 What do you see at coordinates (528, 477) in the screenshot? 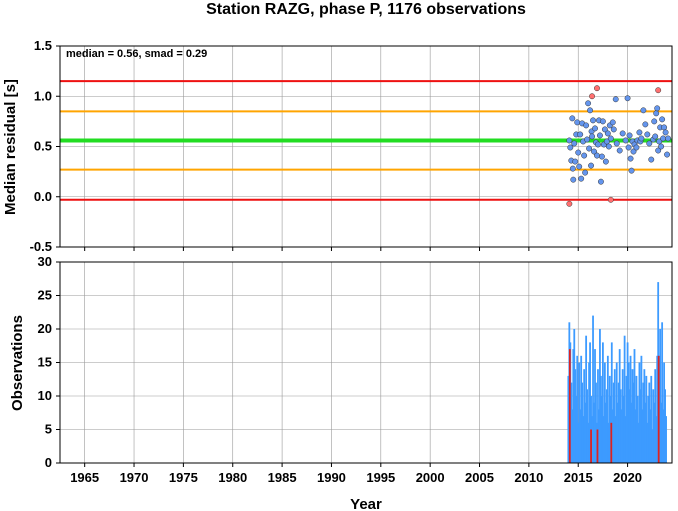
I see `year-tick-label: 2010` at bounding box center [528, 477].